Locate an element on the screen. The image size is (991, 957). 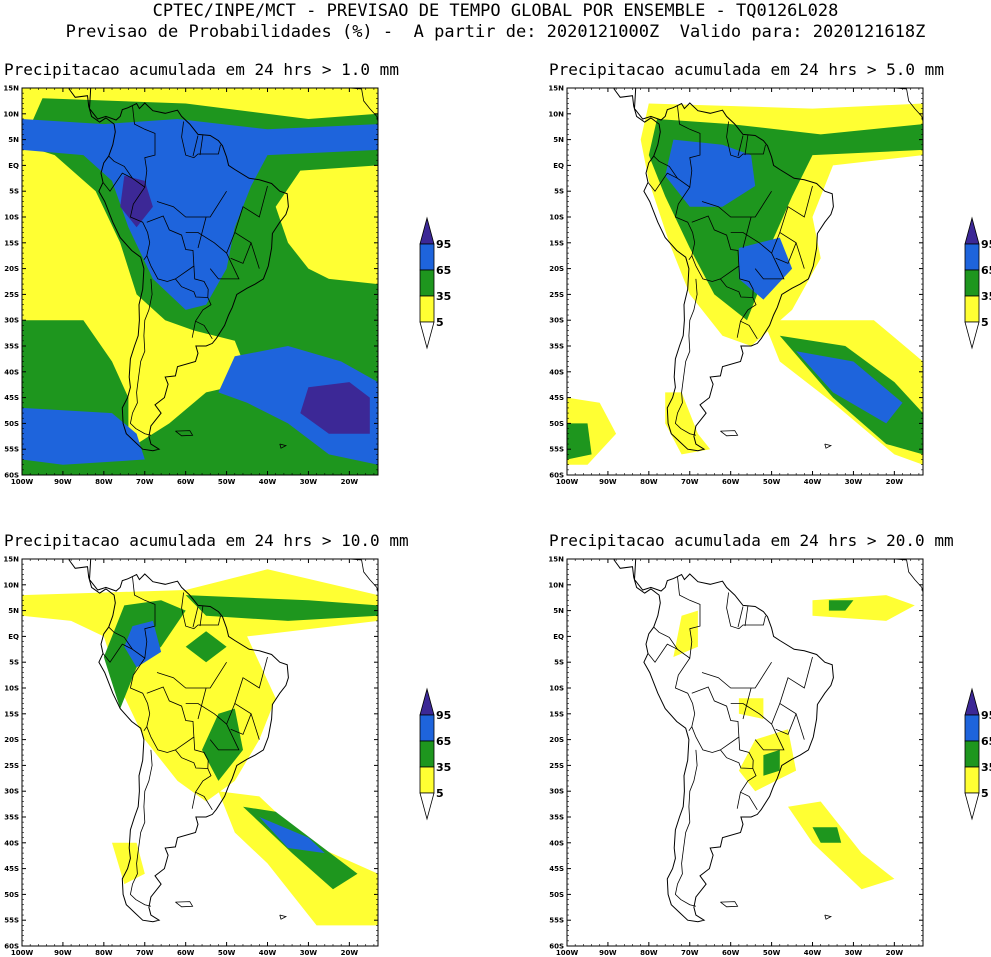
map-frame is located at coordinates (745, 281).